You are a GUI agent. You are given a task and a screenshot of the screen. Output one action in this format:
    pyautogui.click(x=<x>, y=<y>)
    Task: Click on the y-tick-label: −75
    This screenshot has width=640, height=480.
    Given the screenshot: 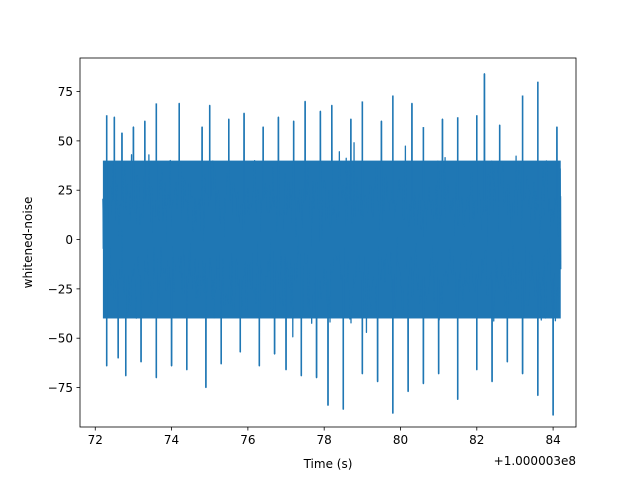 What is the action you would take?
    pyautogui.click(x=60, y=388)
    